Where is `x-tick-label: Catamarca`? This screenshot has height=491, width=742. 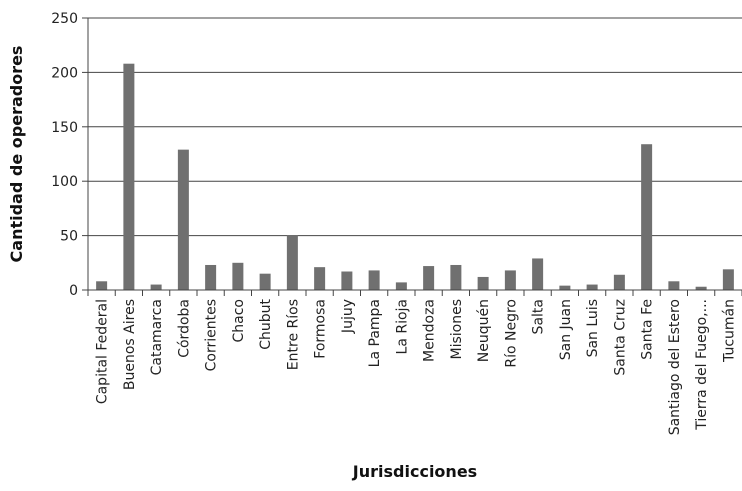 x-tick-label: Catamarca is located at coordinates (157, 337).